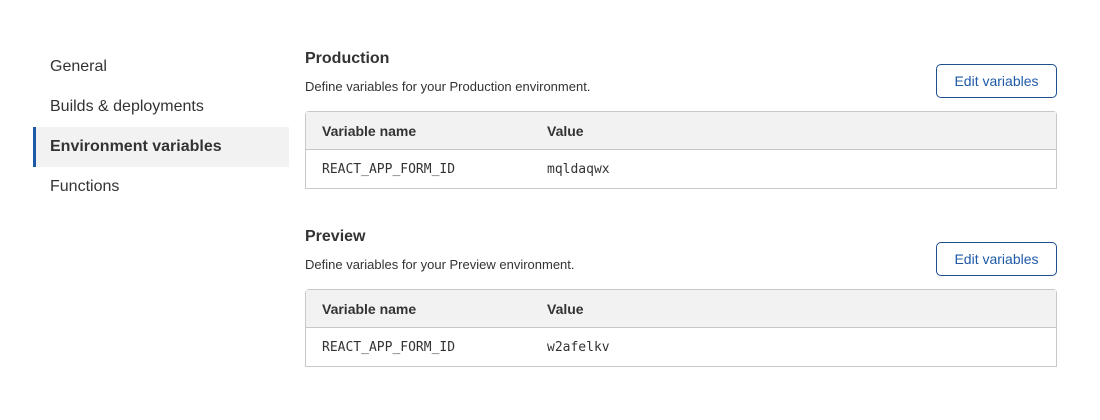 The image size is (1100, 420). I want to click on edit-production-variables-button: Edit variables, so click(996, 81).